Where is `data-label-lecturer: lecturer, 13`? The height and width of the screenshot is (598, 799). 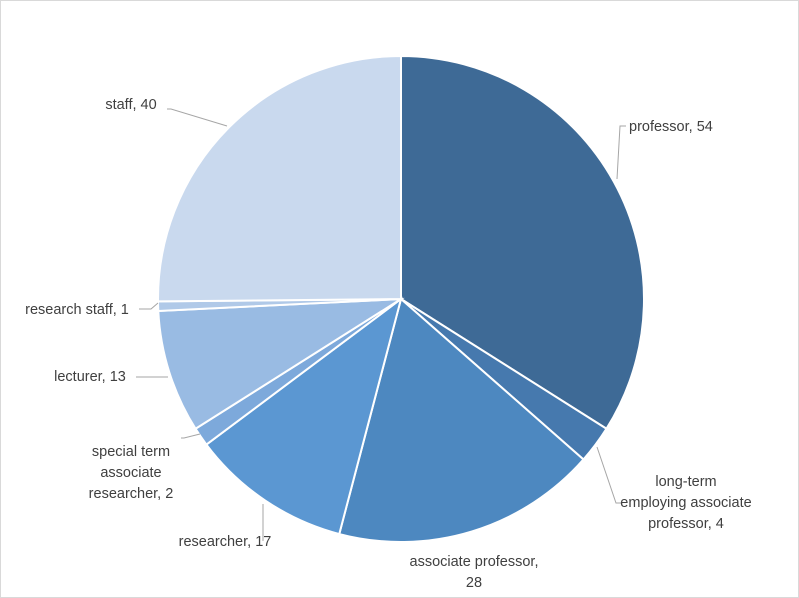 data-label-lecturer: lecturer, 13 is located at coordinates (90, 377).